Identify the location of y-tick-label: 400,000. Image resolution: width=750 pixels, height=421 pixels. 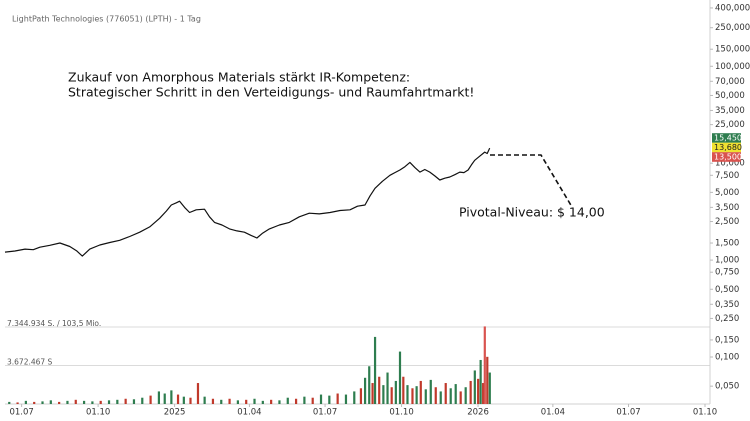
(732, 8).